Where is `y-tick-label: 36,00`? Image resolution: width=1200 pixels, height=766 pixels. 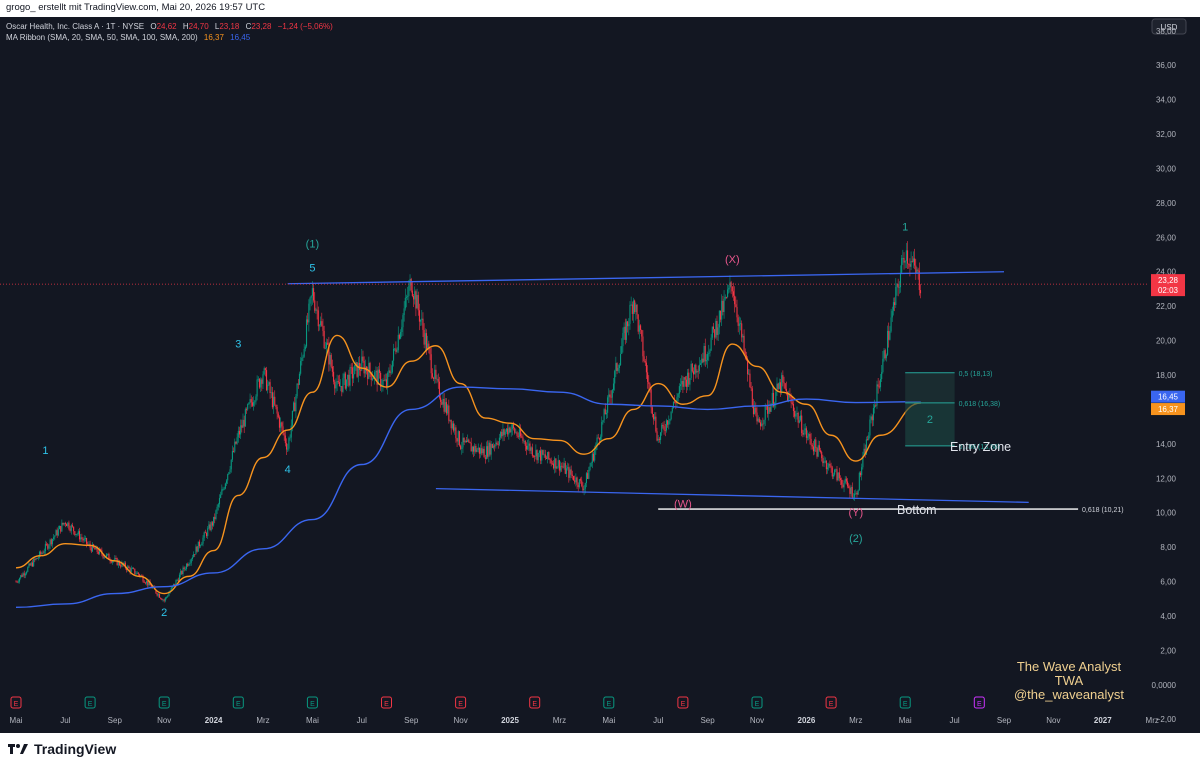 y-tick-label: 36,00 is located at coordinates (1166, 65).